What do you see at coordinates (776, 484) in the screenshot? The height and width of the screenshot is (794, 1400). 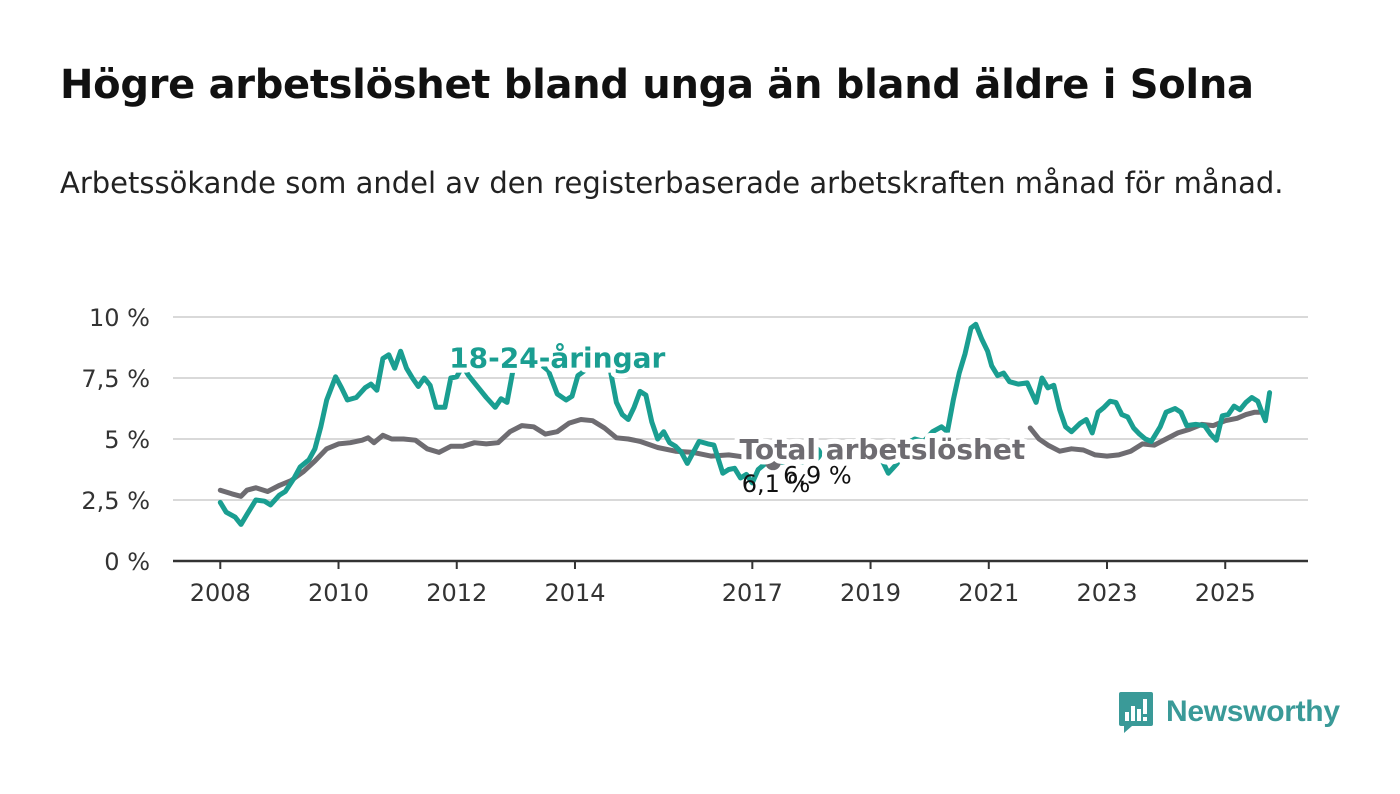 I see `series-end-label: 6,1 %` at bounding box center [776, 484].